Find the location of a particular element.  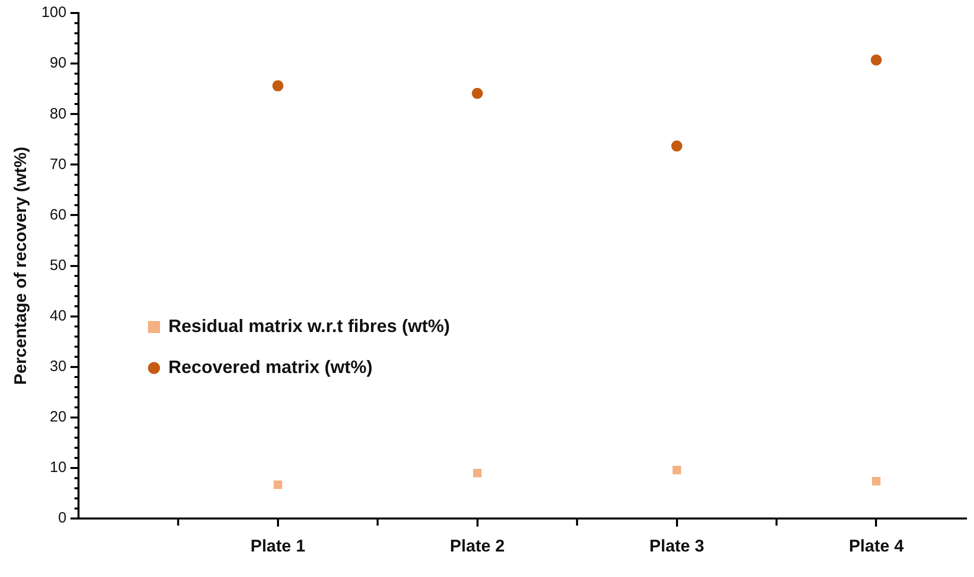

y-tick-label: 0 is located at coordinates (62, 518).